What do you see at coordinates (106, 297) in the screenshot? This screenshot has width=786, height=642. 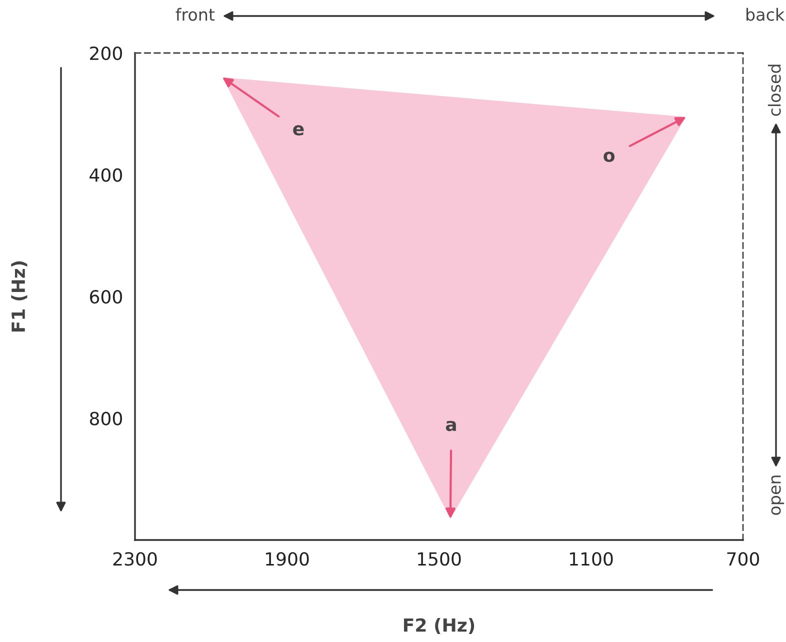 I see `y-tick-label: 600` at bounding box center [106, 297].